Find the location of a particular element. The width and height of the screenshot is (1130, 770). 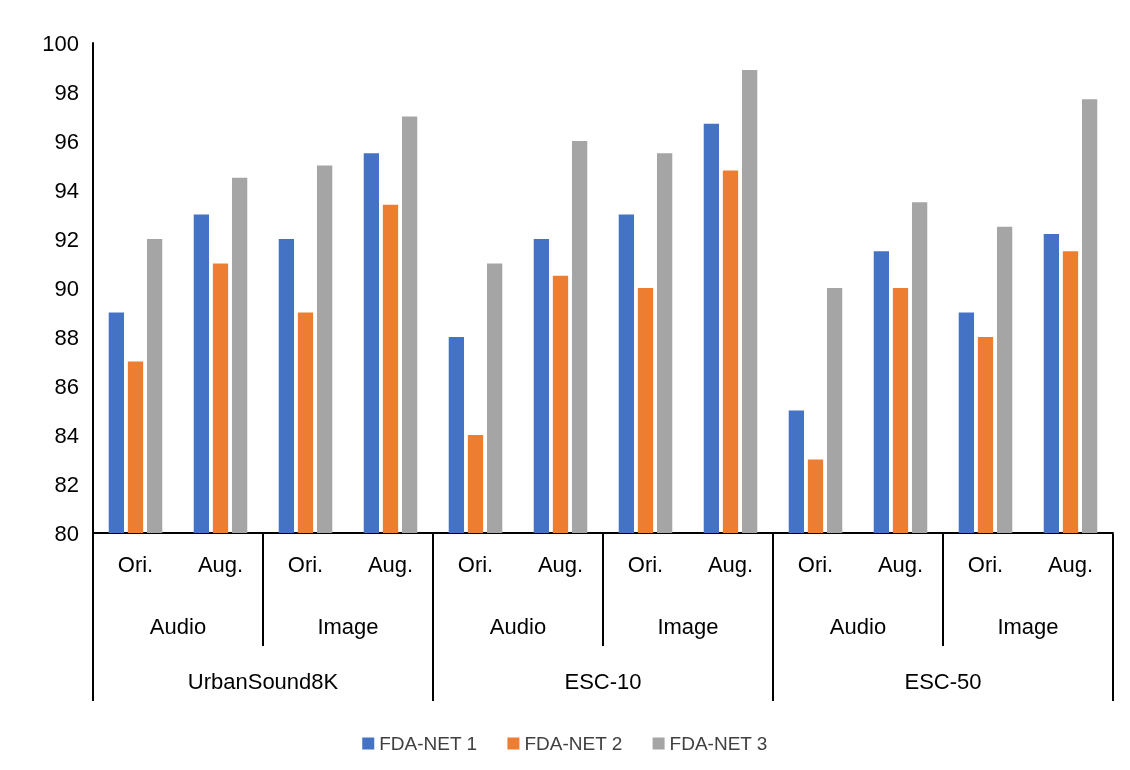

legend-label: FDA-NET 1 is located at coordinates (428, 743).